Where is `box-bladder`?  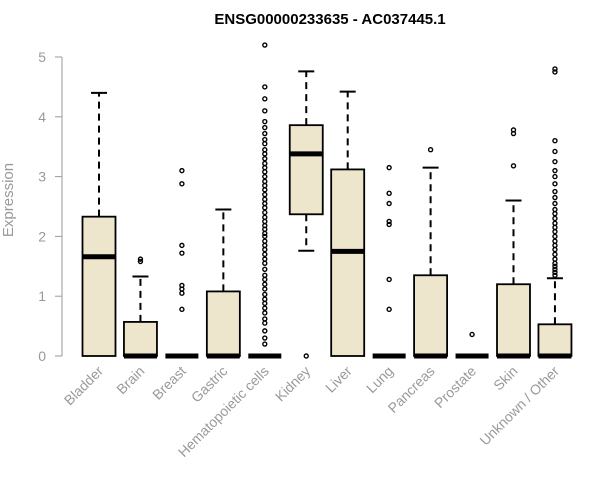 box-bladder is located at coordinates (99, 224).